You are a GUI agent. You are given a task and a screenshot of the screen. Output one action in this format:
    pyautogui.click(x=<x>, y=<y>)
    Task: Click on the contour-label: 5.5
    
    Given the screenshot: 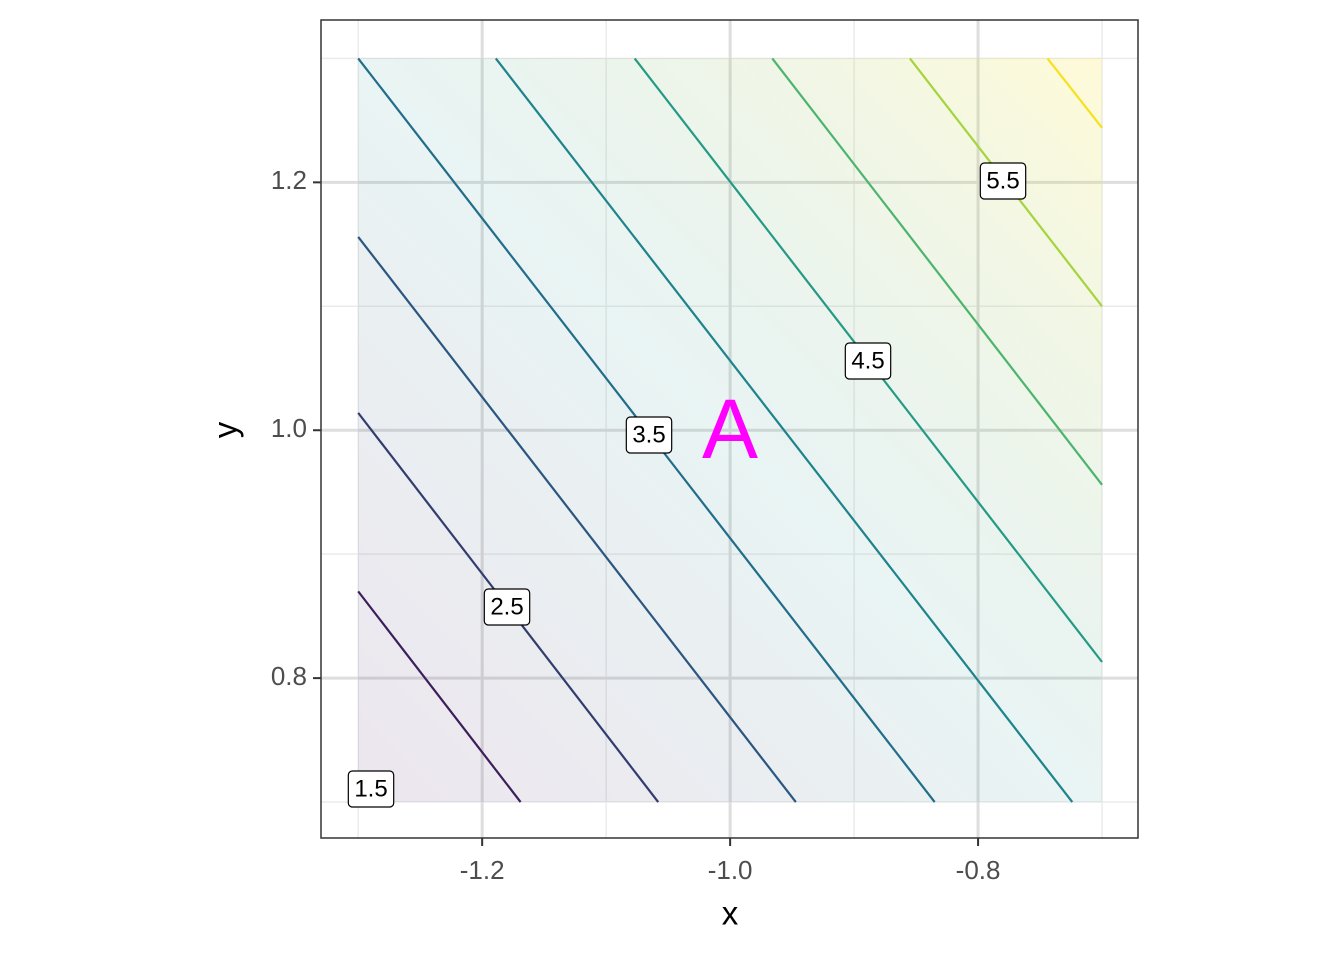 What is the action you would take?
    pyautogui.click(x=1003, y=181)
    